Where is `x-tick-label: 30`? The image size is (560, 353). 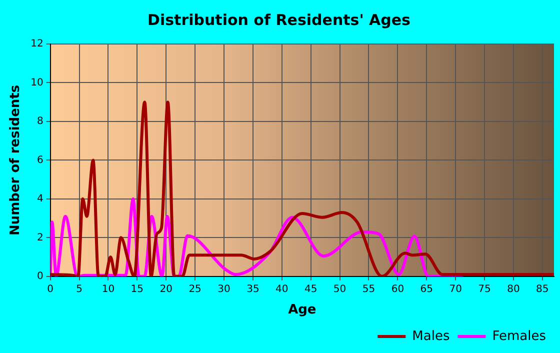 x-tick-label: 30 is located at coordinates (224, 289).